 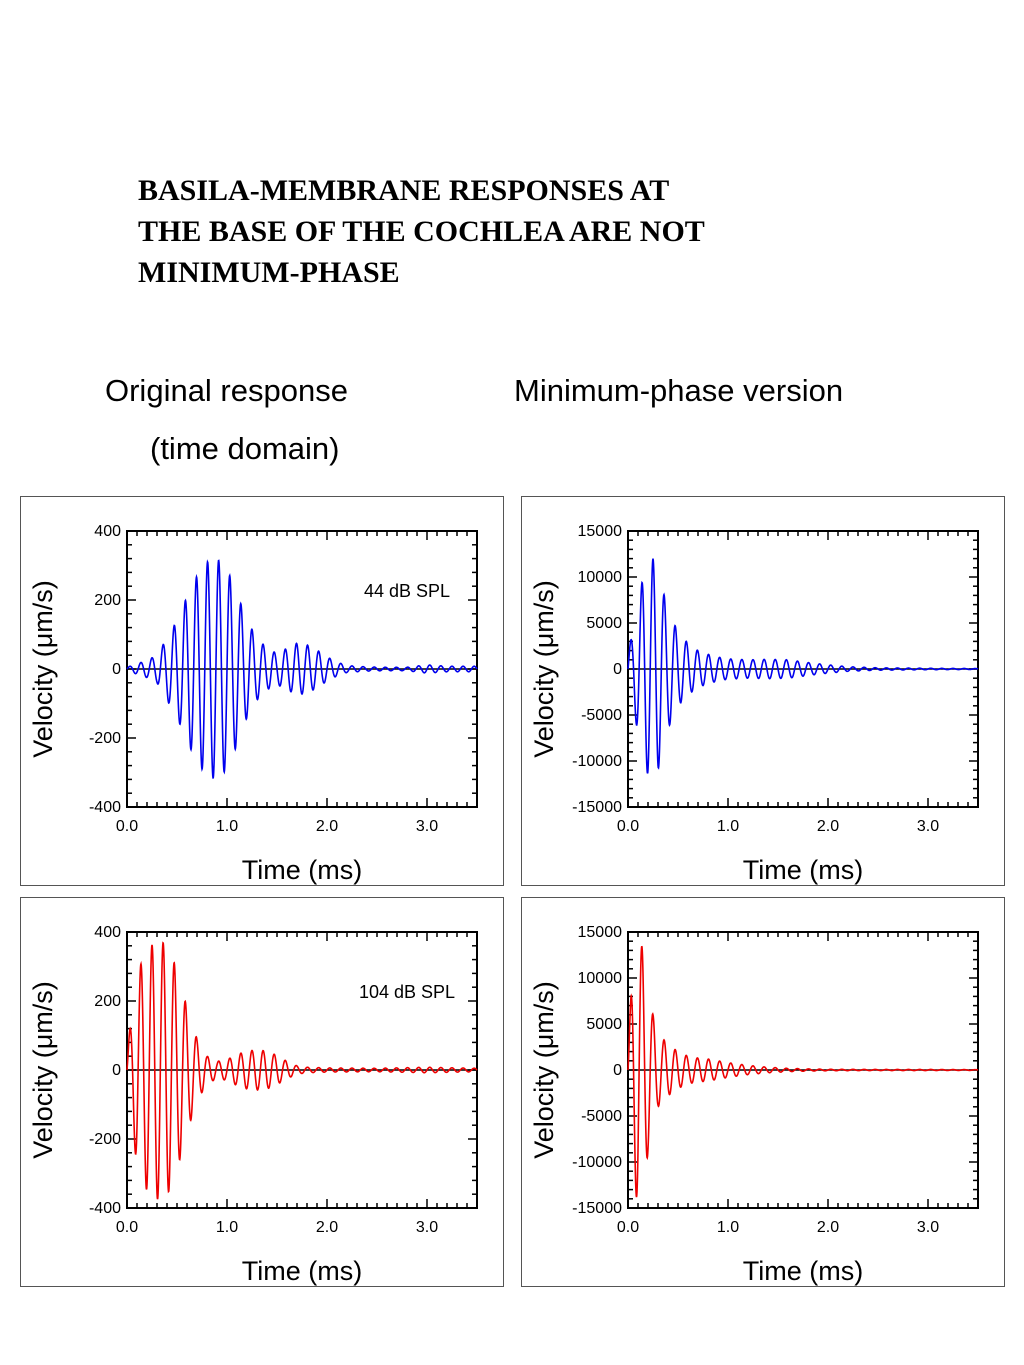 I want to click on title-line-2: THE BASE OF THE COCHLEA ARE NOT, so click(x=421, y=231).